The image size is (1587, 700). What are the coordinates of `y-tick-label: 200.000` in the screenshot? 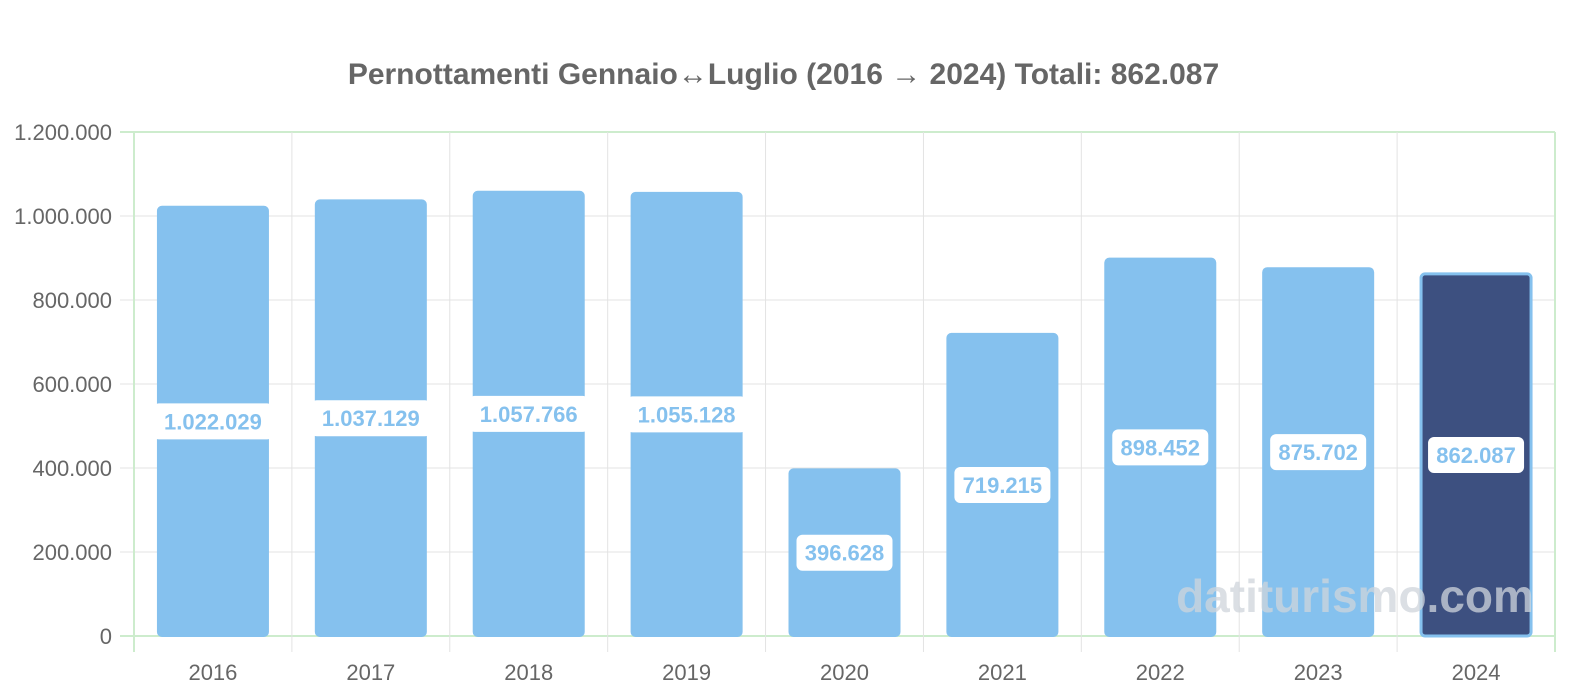 It's located at (72, 552).